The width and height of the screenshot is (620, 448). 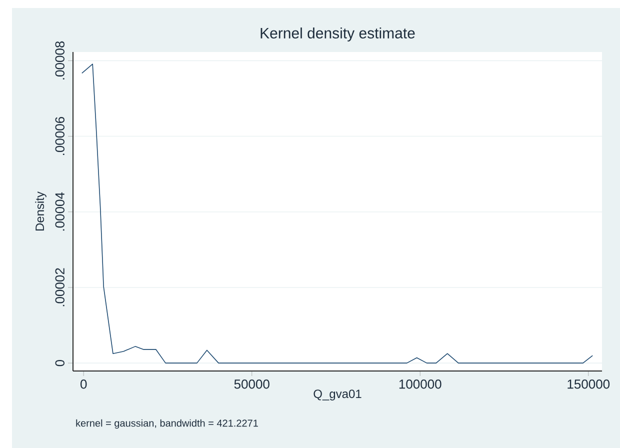 What do you see at coordinates (59, 287) in the screenshot?
I see `y-tick-label: .00002` at bounding box center [59, 287].